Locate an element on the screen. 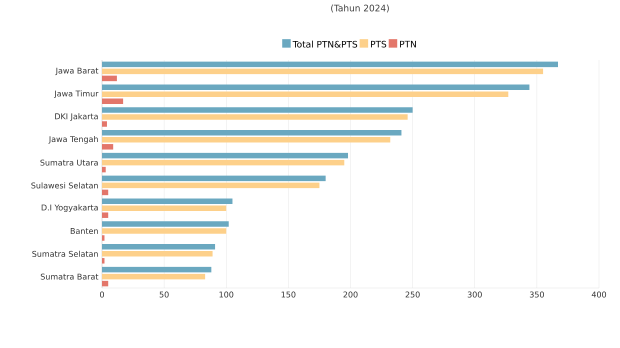 The height and width of the screenshot is (348, 620). chart-subtitle: (Tahun 2024) is located at coordinates (360, 8).